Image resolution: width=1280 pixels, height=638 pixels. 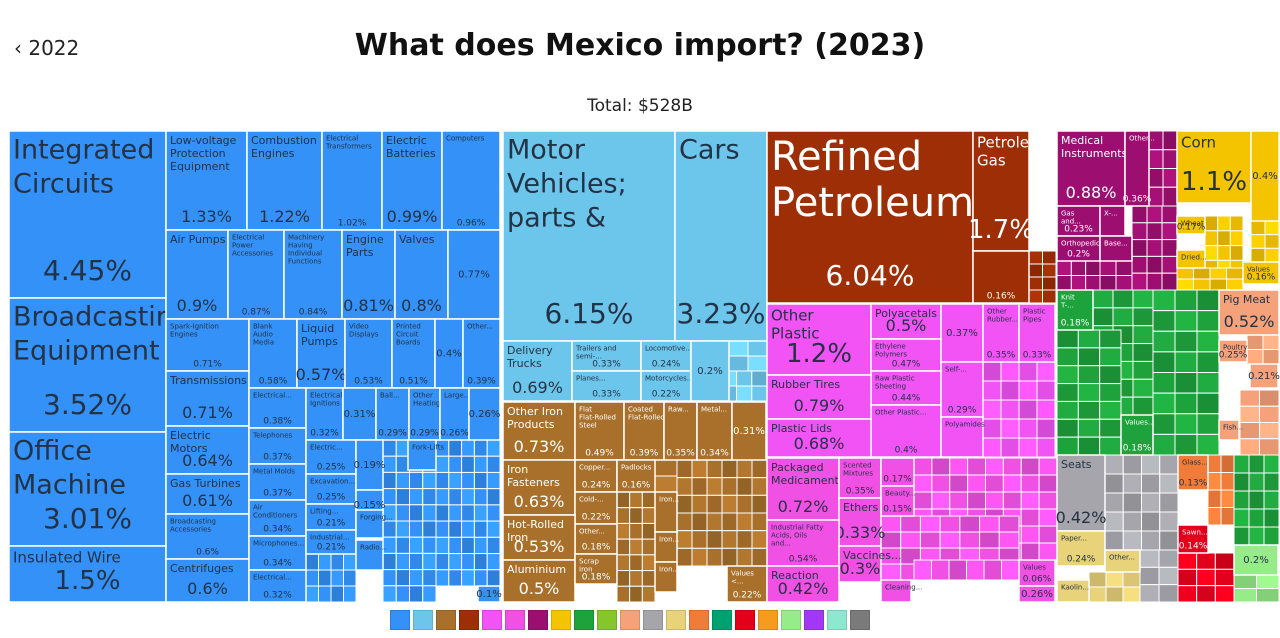 I want to click on previous-year-link: ‹ 2022, so click(x=46, y=48).